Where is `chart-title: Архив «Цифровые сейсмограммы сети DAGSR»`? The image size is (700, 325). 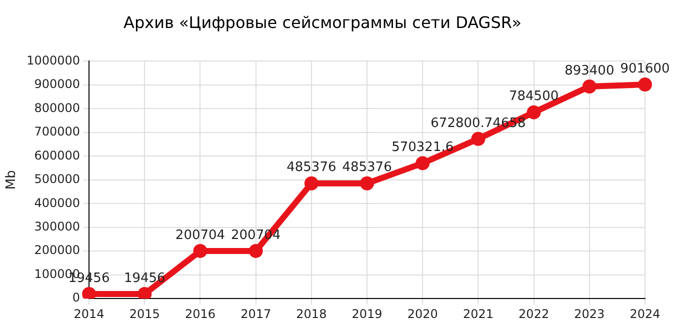
chart-title: Архив «Цифровые сейсмограммы сети DAGSR» is located at coordinates (323, 22).